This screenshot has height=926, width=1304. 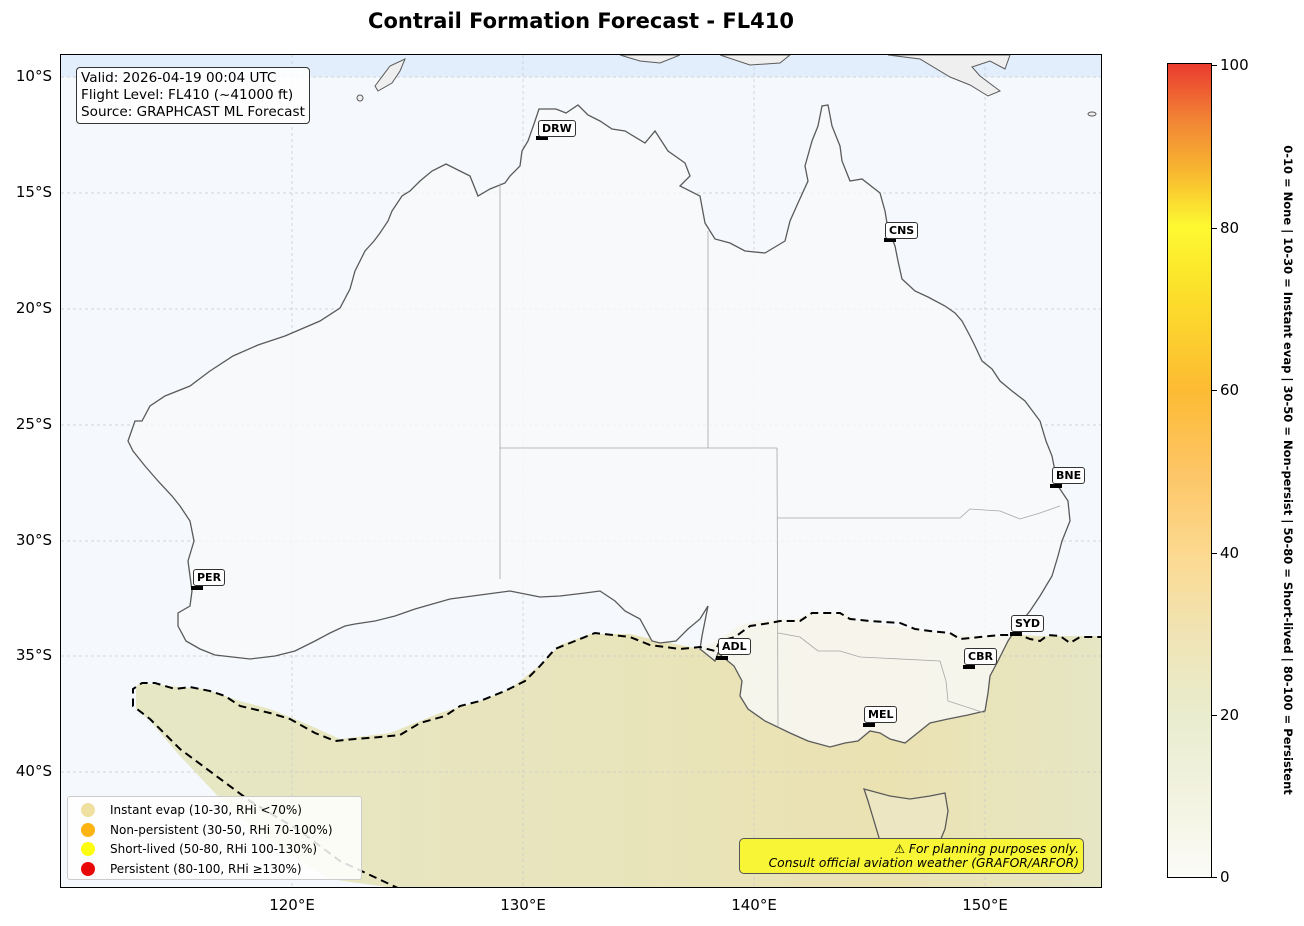 I want to click on valid-time: Valid: 2026-04-19 00:04 UTC, so click(x=179, y=78).